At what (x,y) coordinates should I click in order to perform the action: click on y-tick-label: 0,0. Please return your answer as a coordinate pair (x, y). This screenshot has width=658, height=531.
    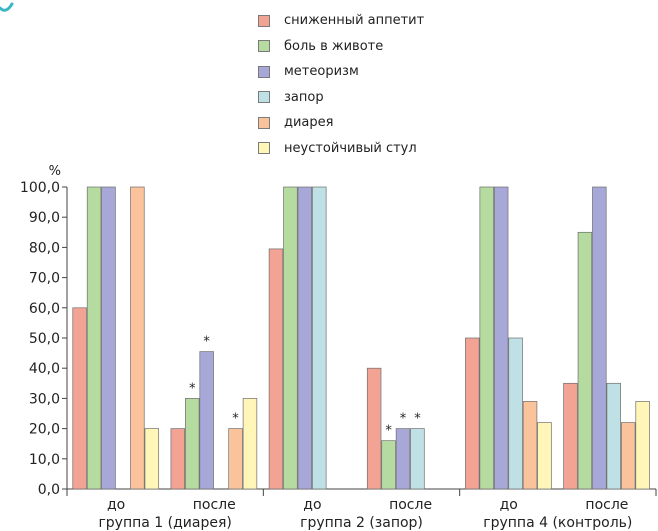
    Looking at the image, I should click on (49, 490).